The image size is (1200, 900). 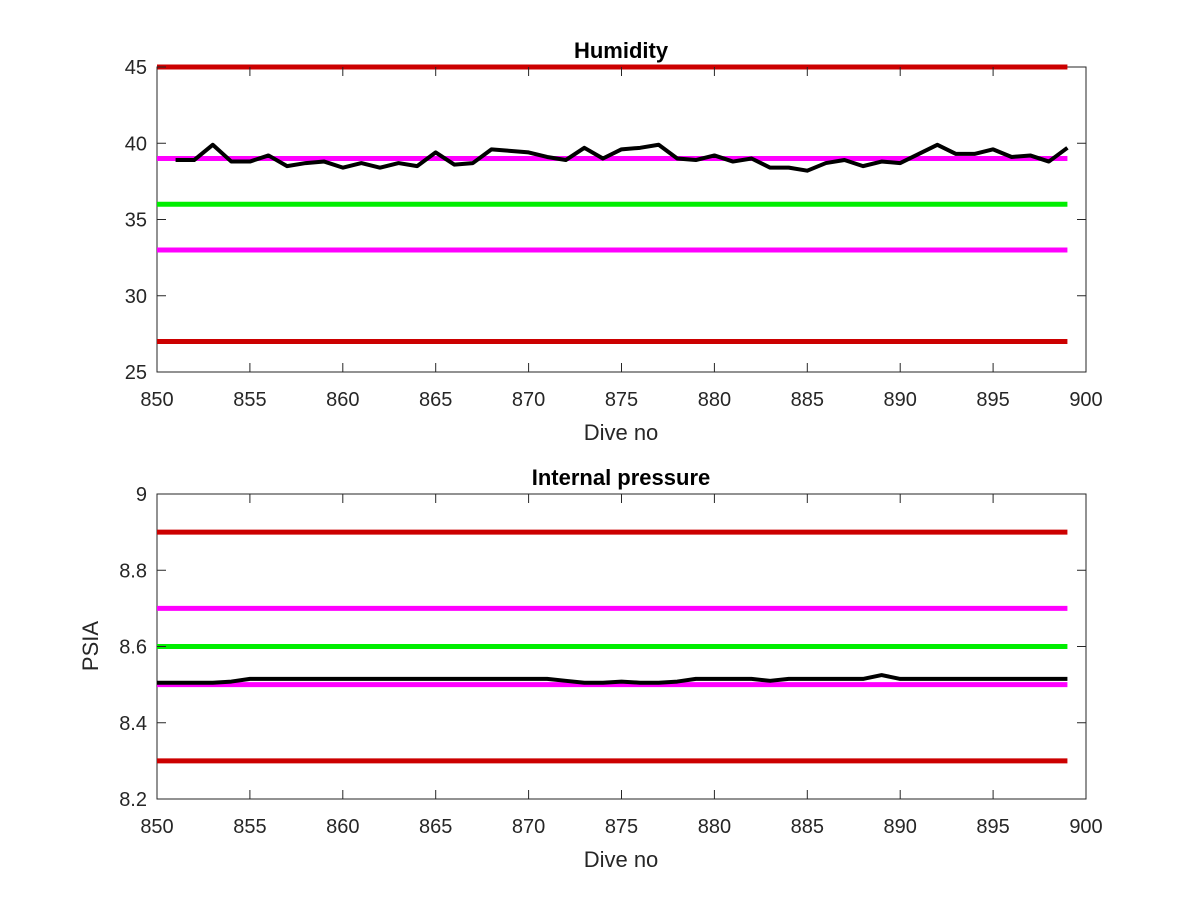 What do you see at coordinates (141, 495) in the screenshot?
I see `y-tick-label: 9` at bounding box center [141, 495].